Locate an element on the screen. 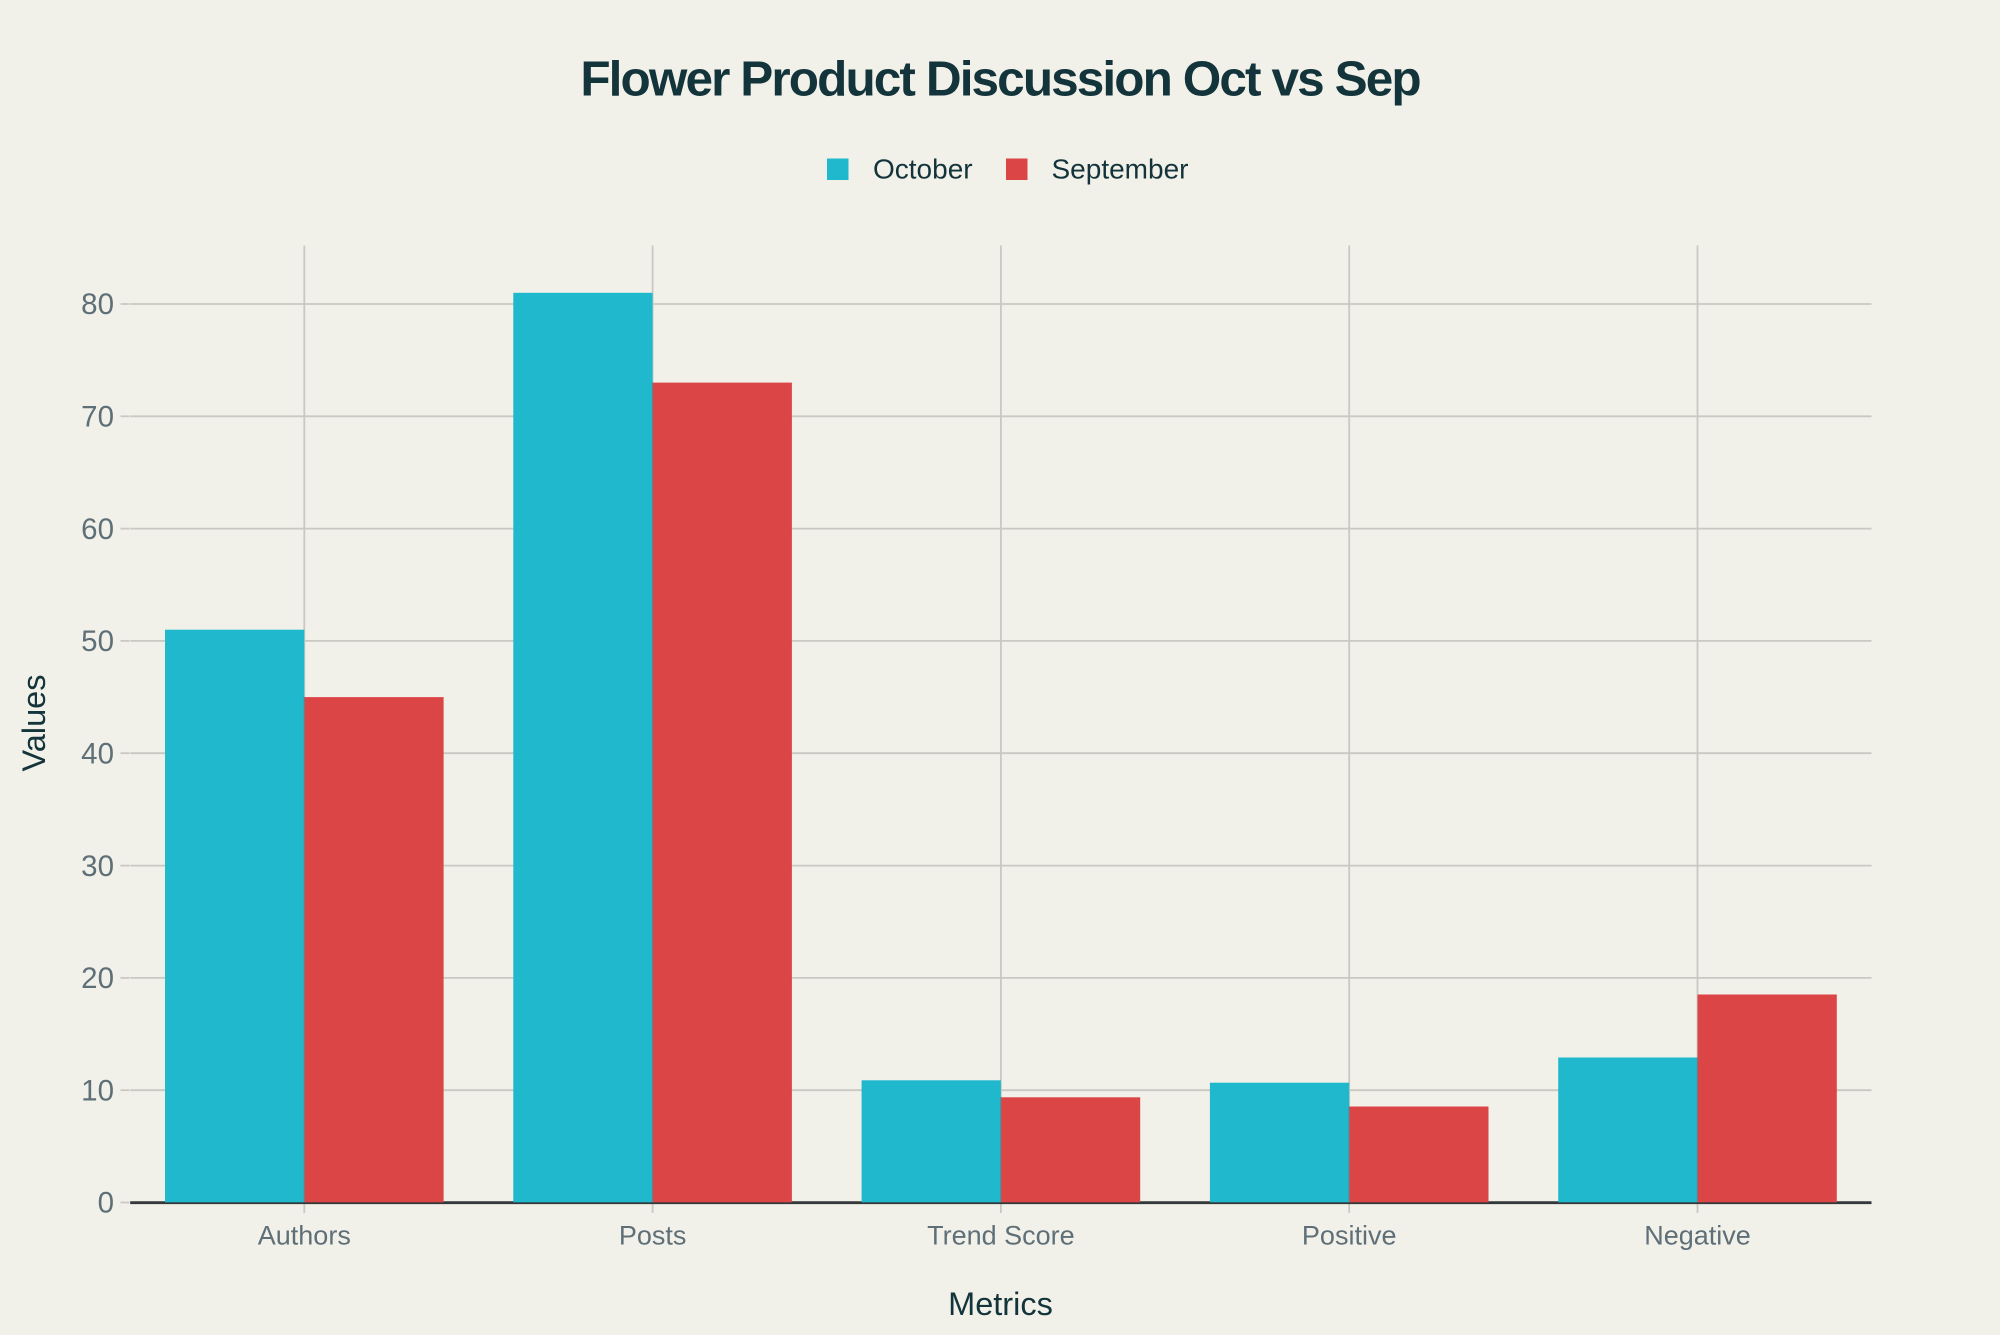 This screenshot has width=2000, height=1335. svg-text: Metrics is located at coordinates (1000, 1304).